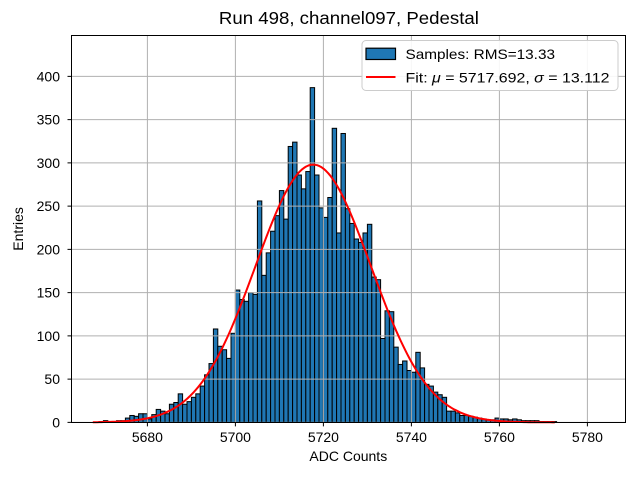 The height and width of the screenshot is (485, 640). What do you see at coordinates (49, 76) in the screenshot?
I see `svg-text: 400` at bounding box center [49, 76].